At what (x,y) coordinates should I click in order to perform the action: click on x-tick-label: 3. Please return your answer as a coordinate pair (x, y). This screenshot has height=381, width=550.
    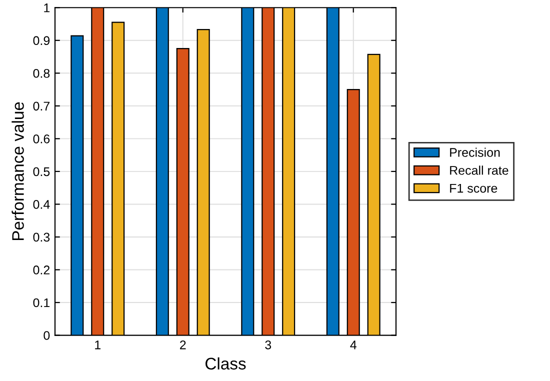
    Looking at the image, I should click on (268, 345).